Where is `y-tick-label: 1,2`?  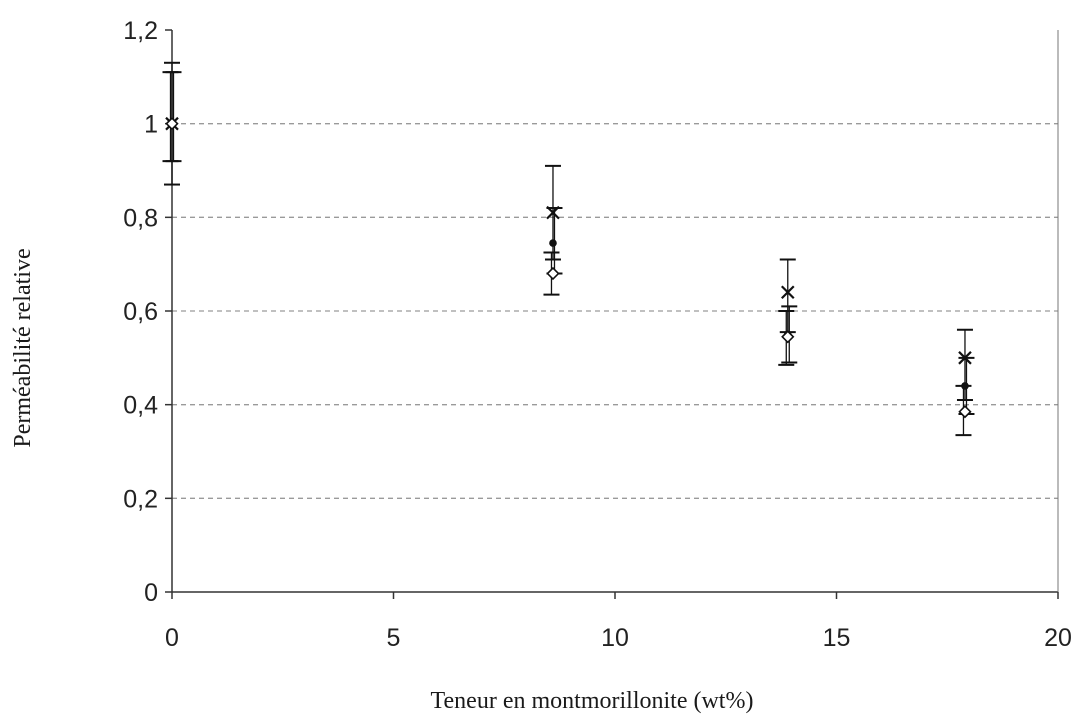 y-tick-label: 1,2 is located at coordinates (140, 31).